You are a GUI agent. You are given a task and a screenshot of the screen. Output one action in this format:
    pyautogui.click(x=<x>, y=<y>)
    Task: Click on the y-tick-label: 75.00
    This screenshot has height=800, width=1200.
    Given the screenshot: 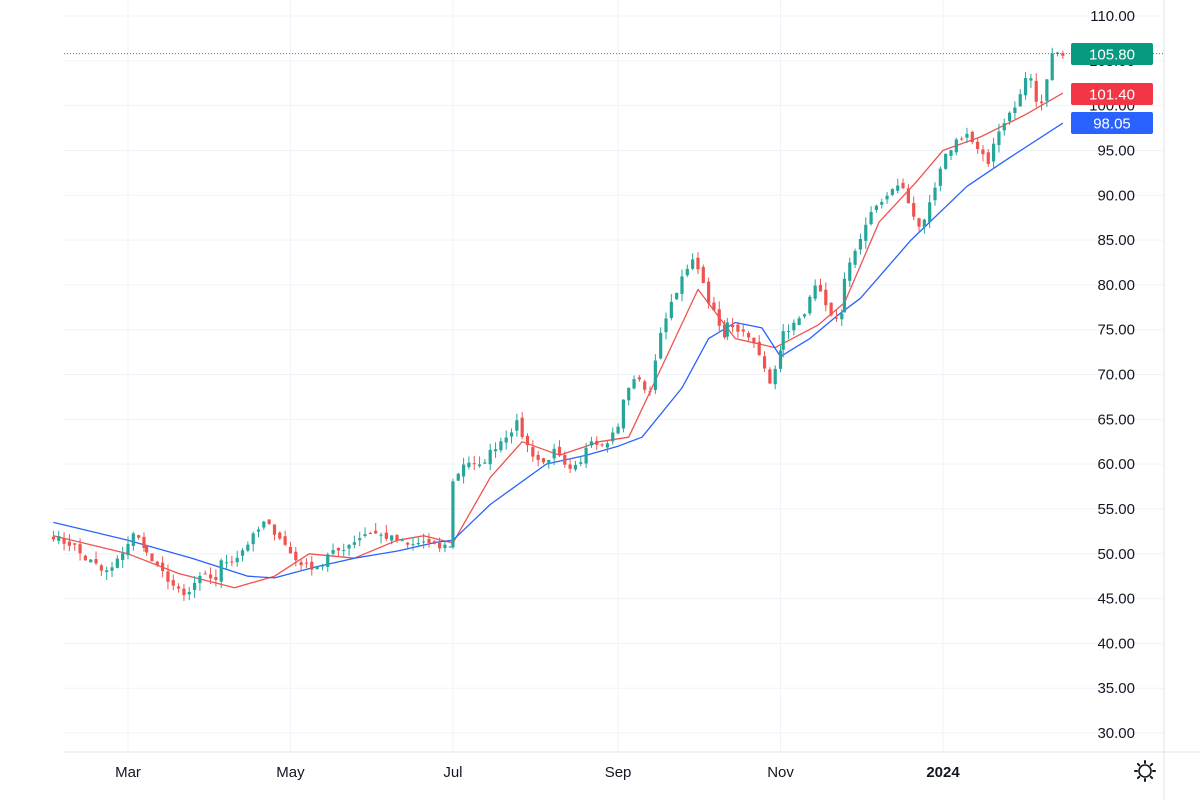 What is the action you would take?
    pyautogui.click(x=1116, y=330)
    